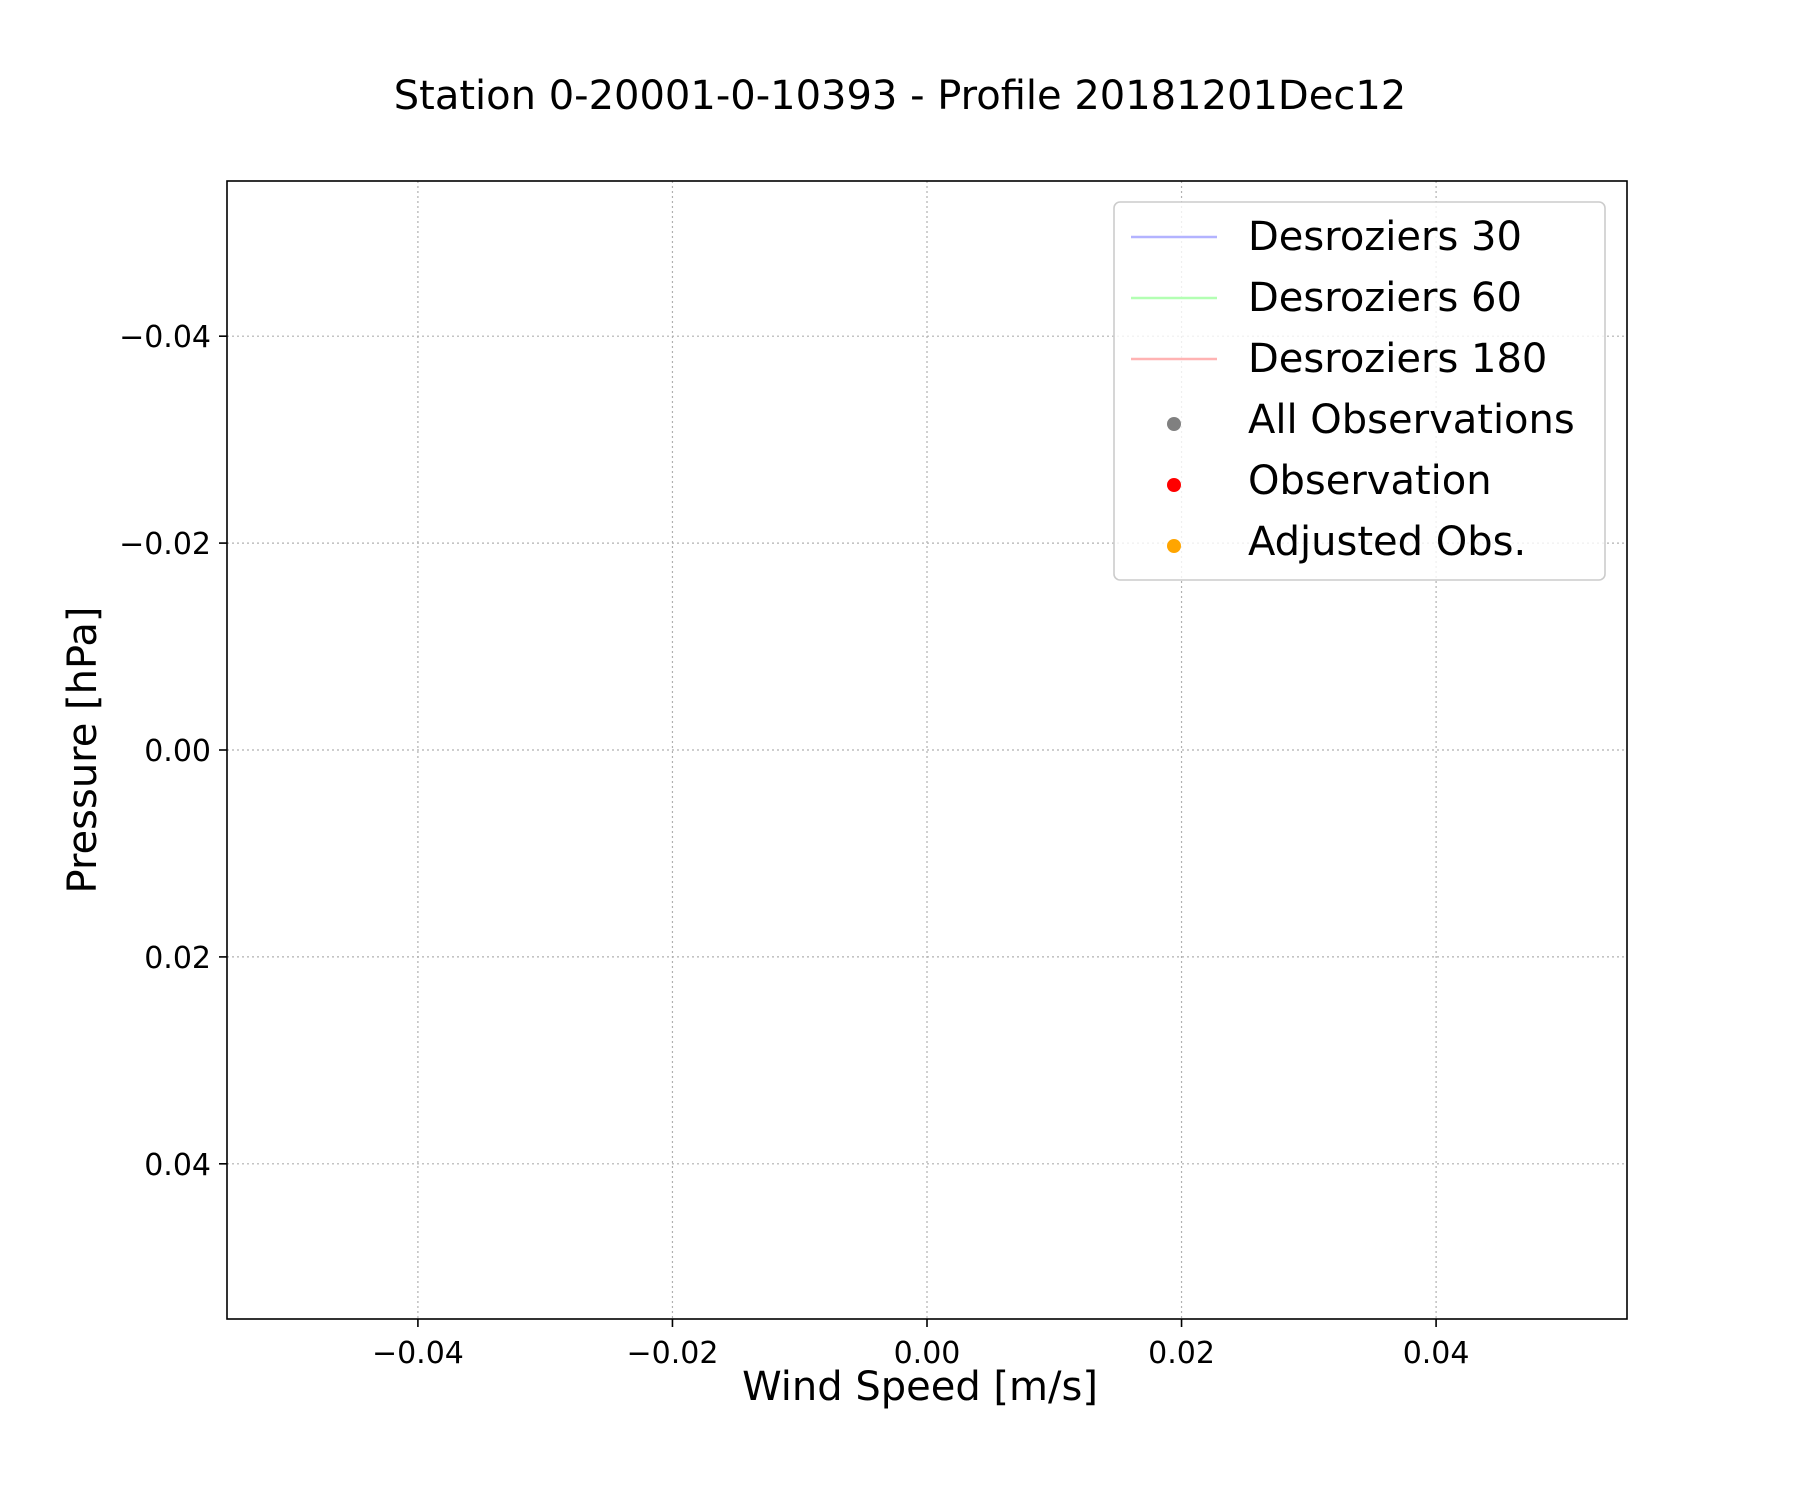 Image resolution: width=1800 pixels, height=1500 pixels. I want to click on x-tick-label: 0.04, so click(1436, 1353).